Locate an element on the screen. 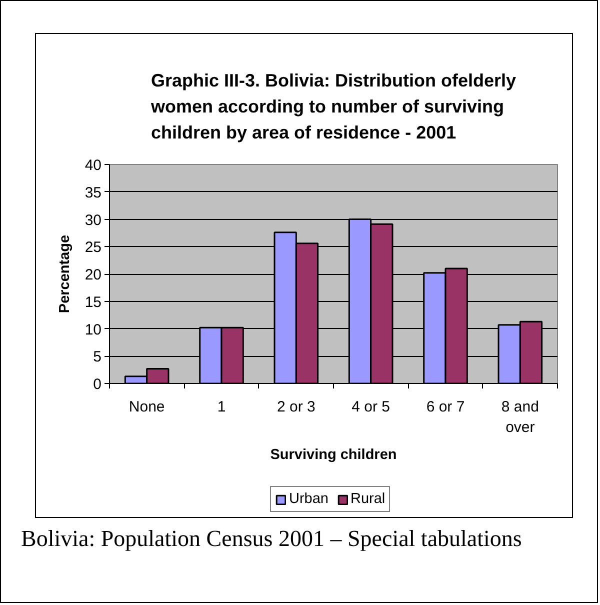  text: Bolivia: Population Census 2001 – Special tabulations is located at coordinates (271, 539).